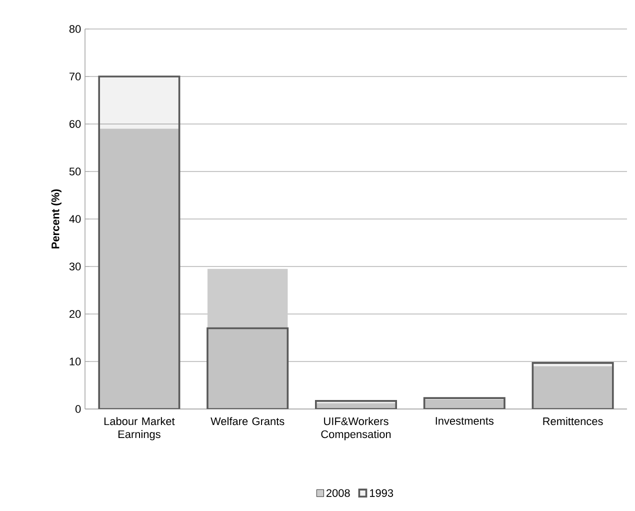 Image resolution: width=635 pixels, height=511 pixels. Describe the element at coordinates (338, 493) in the screenshot. I see `legend-label: 2008` at that location.